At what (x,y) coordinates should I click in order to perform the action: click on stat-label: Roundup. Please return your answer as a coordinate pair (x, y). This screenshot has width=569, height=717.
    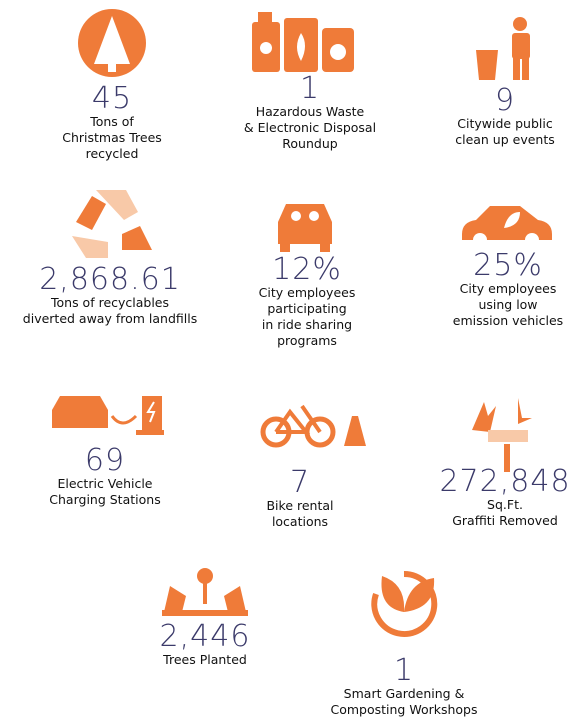
    Looking at the image, I should click on (310, 143).